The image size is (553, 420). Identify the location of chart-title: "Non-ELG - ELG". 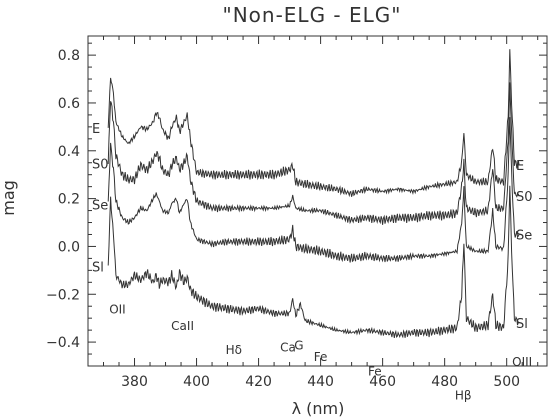
(312, 15).